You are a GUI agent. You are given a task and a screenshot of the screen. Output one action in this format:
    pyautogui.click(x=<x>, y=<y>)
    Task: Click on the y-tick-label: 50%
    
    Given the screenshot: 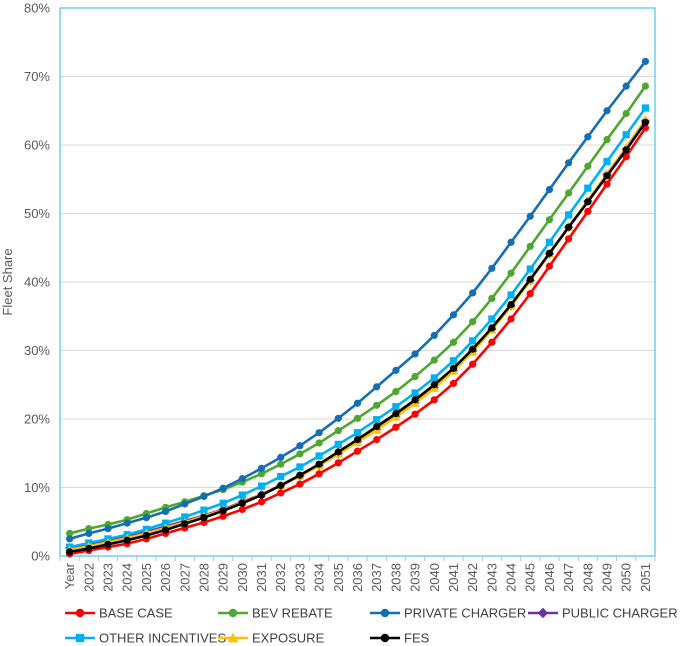 What is the action you would take?
    pyautogui.click(x=37, y=213)
    